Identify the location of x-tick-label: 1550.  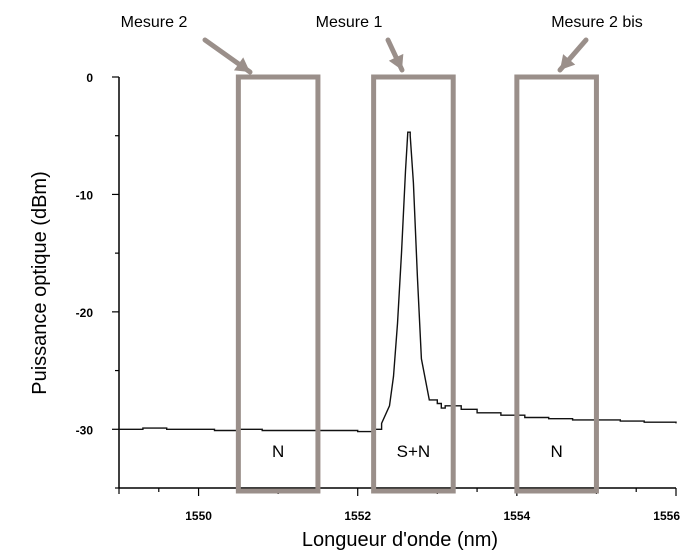
(198, 516).